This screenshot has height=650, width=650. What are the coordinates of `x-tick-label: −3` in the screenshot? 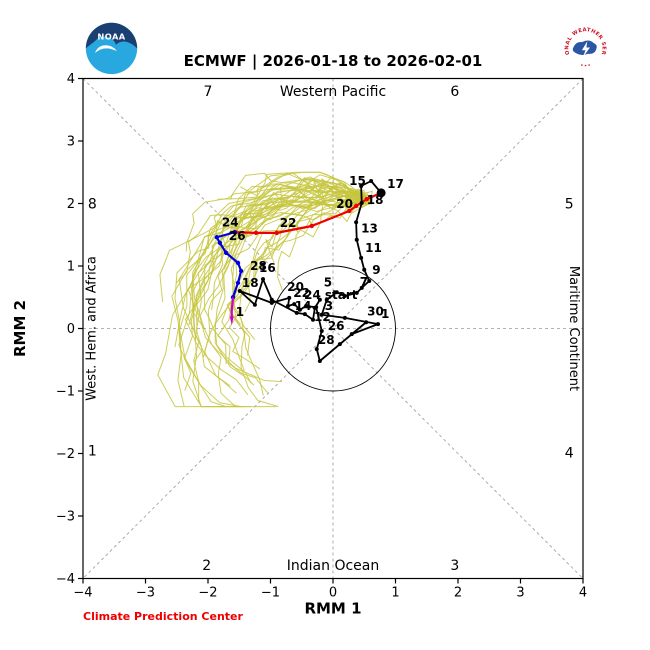 It's located at (145, 593).